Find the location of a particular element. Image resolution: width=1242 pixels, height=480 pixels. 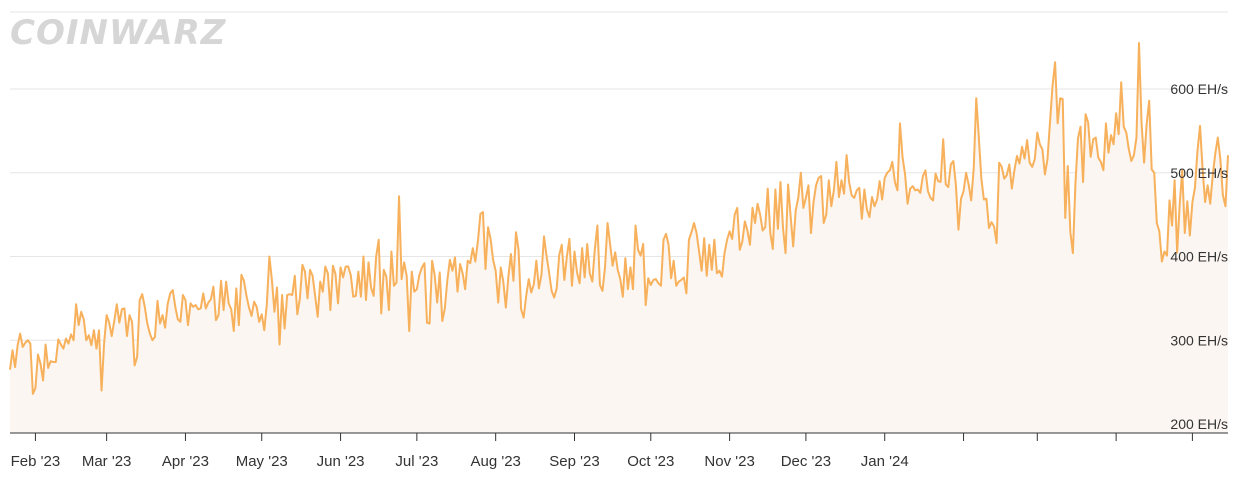

x-tick-label-4: Jun '23 is located at coordinates (341, 461).